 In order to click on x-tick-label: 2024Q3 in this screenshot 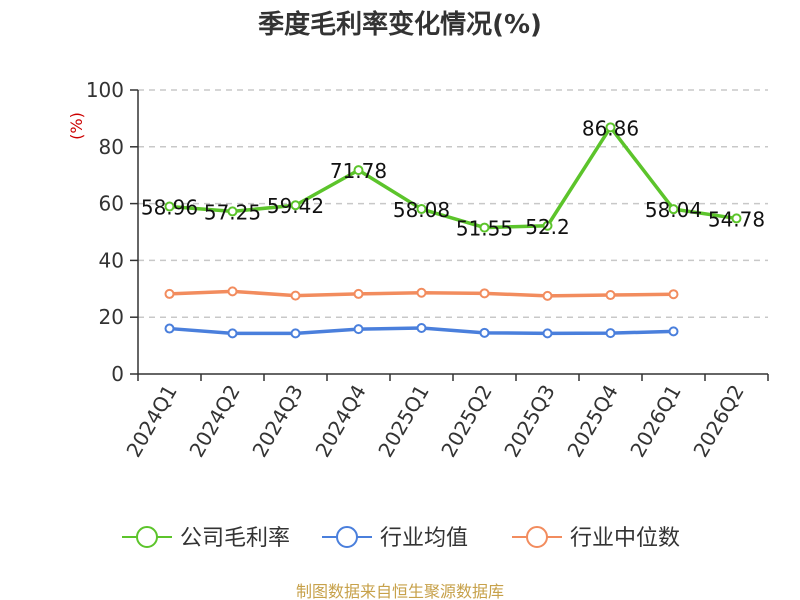, I will do `click(277, 421)`.